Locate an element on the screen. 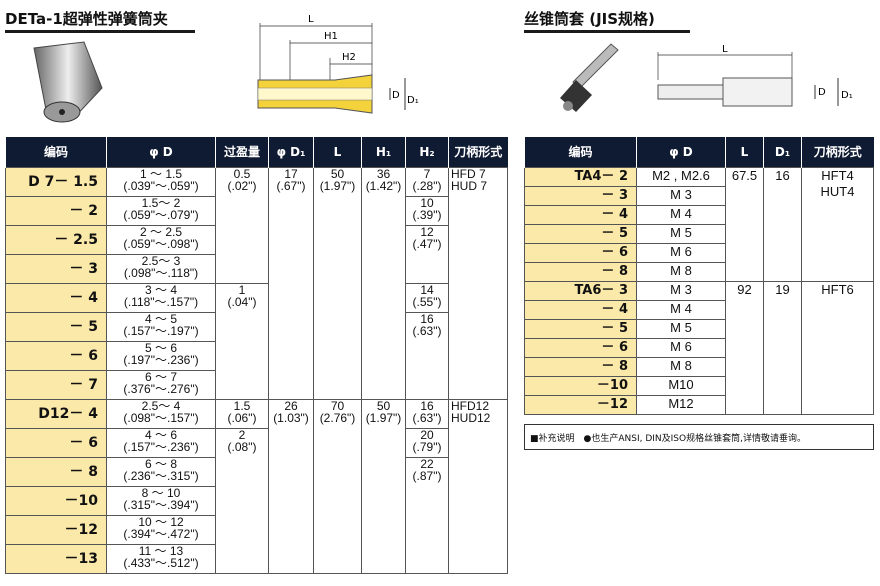 The image size is (880, 586). spec-sub: (2.76") is located at coordinates (337, 417).